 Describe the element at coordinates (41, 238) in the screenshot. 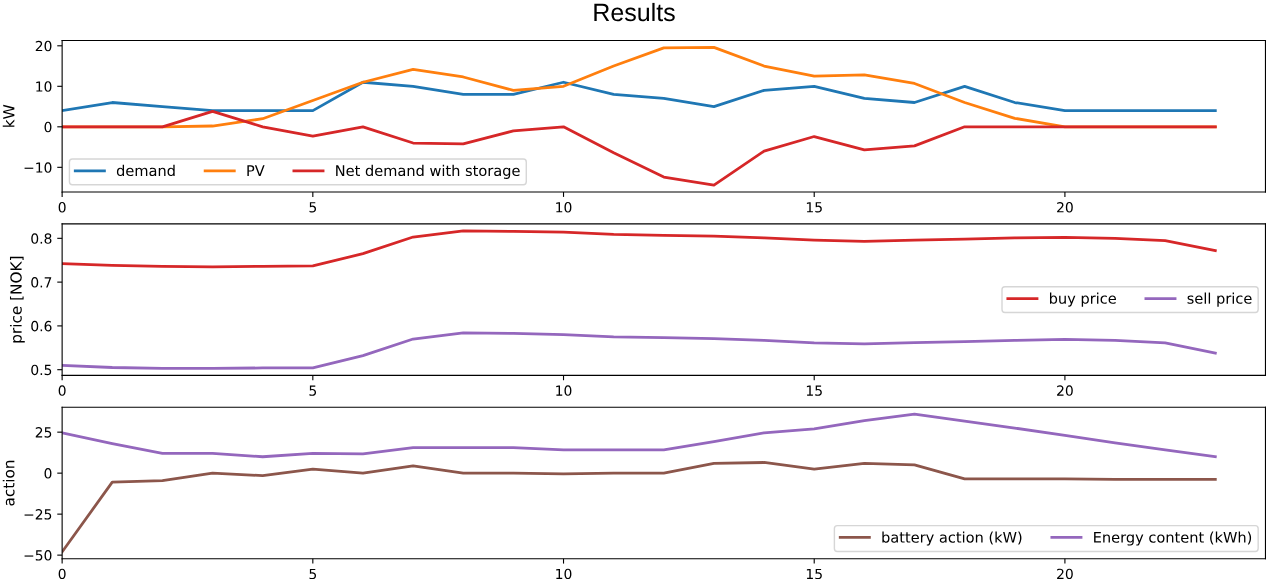

I see `y-tick-label: 0.8` at that location.